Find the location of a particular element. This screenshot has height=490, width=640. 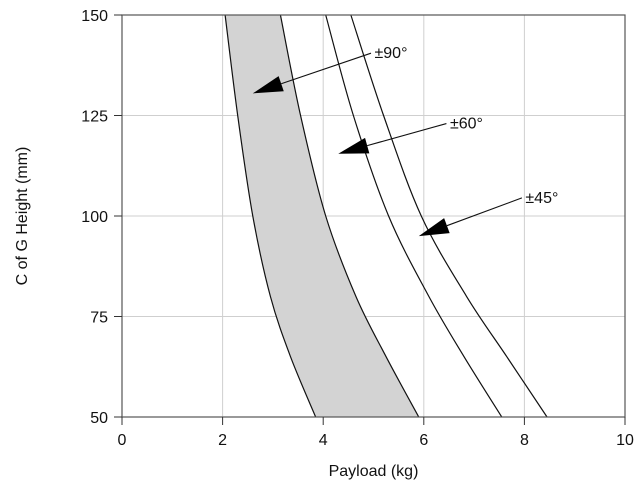

x-tick-label-3: 6 is located at coordinates (423, 440).